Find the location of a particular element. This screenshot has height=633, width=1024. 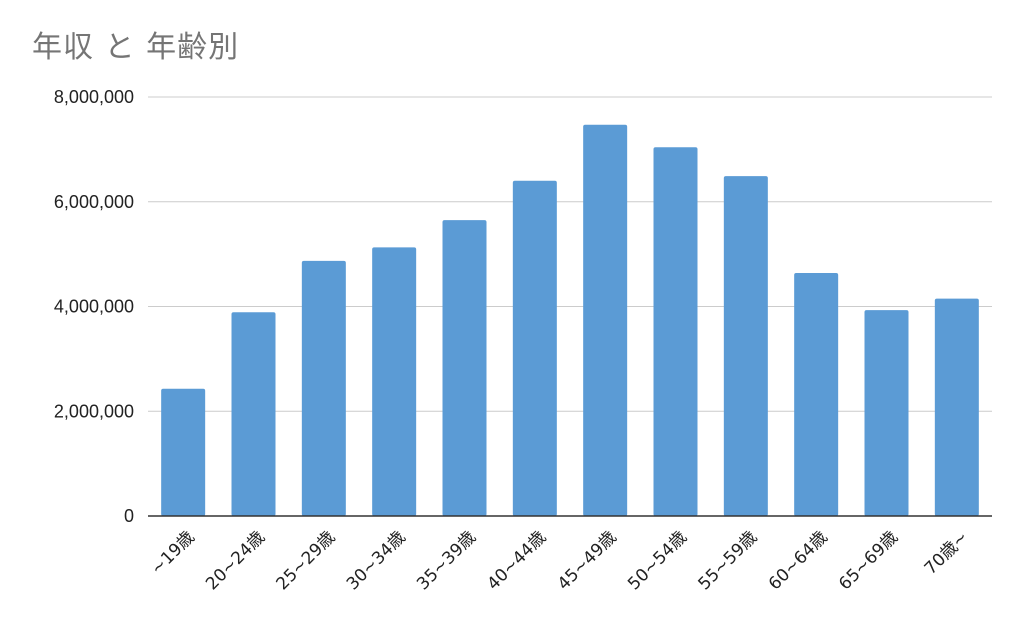

y-tick-label: 2,000,000 is located at coordinates (94, 411).